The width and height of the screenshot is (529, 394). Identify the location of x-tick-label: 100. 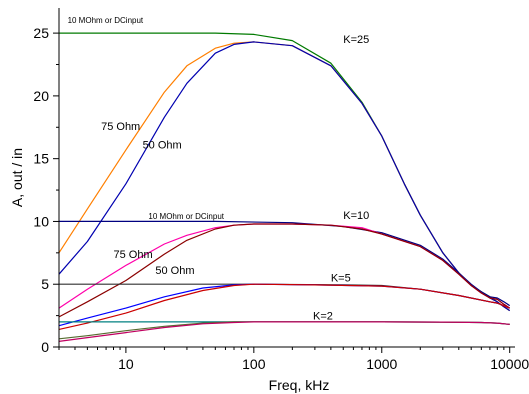
(254, 364).